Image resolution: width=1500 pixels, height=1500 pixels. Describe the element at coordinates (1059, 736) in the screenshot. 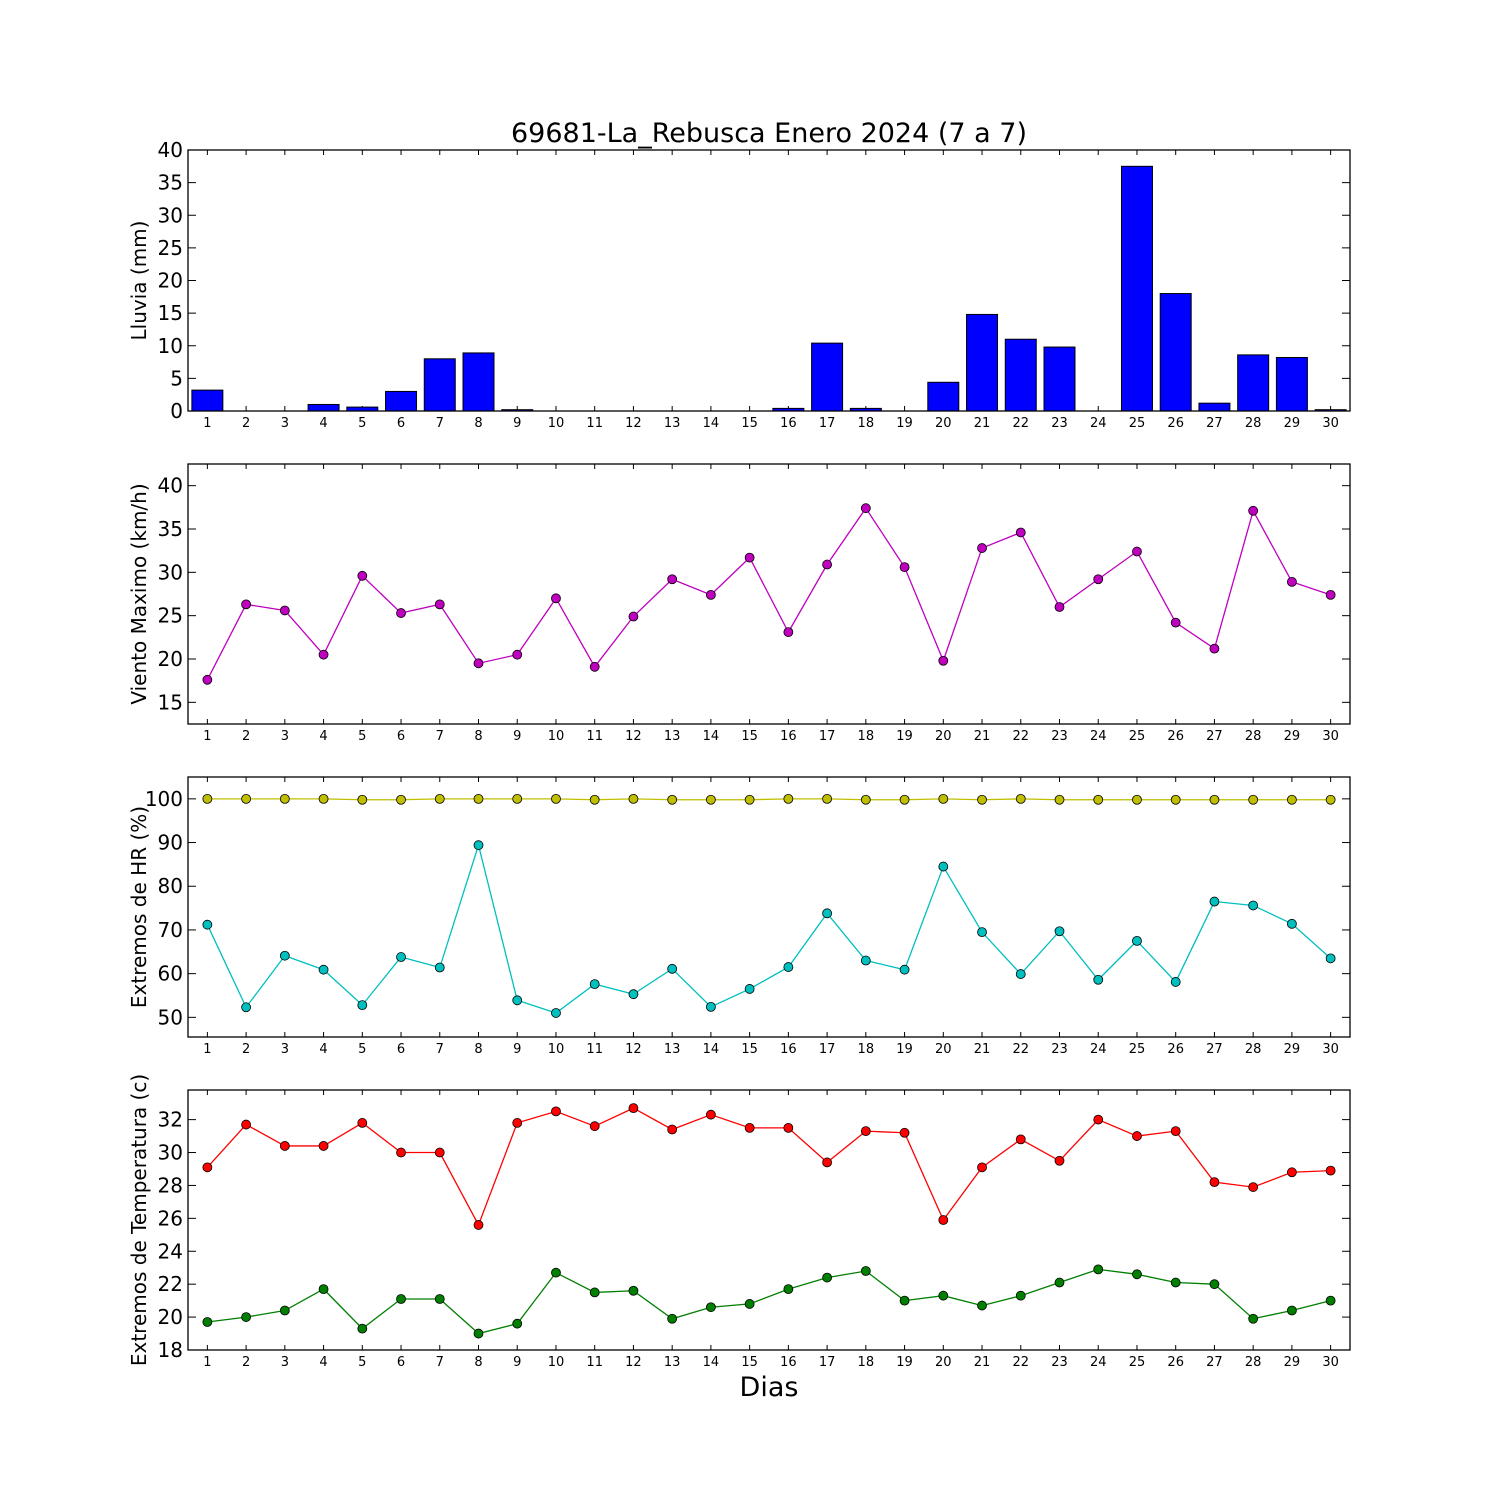

I see `x-tick-label: 23` at that location.